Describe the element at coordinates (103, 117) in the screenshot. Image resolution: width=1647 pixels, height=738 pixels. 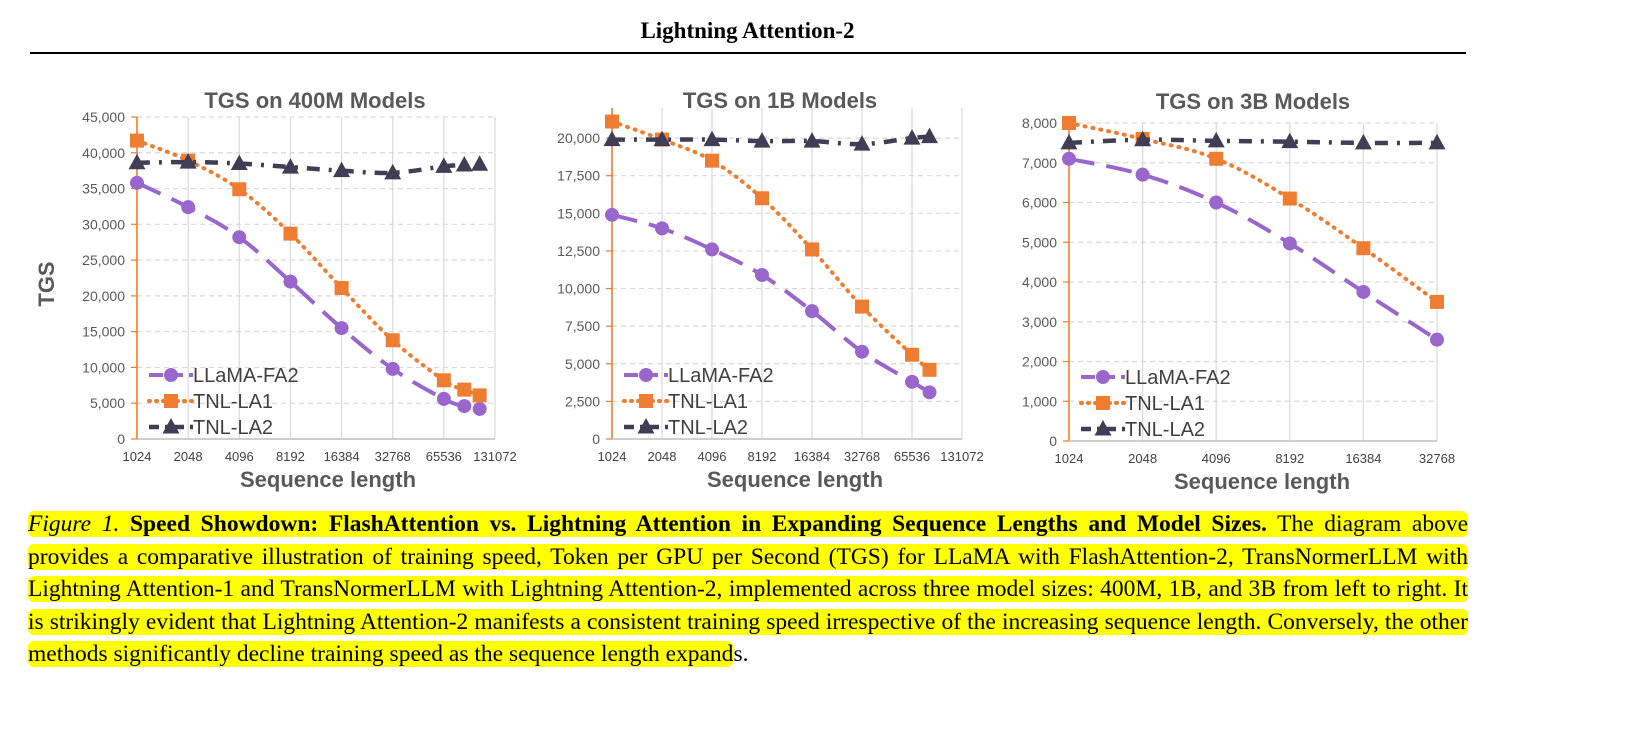
I see `y-tick-label: 45,000` at that location.